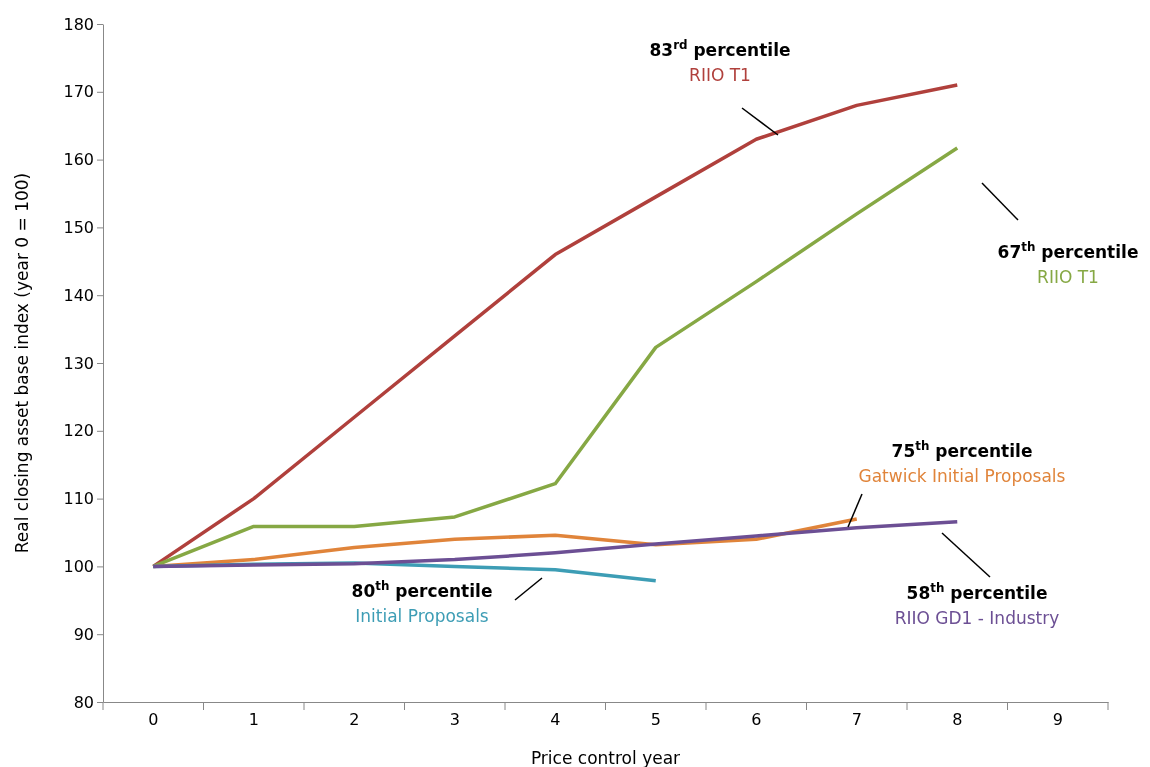 Image resolution: width=1150 pixels, height=767 pixels. What do you see at coordinates (555, 720) in the screenshot?
I see `x-tick-label: 4` at bounding box center [555, 720].